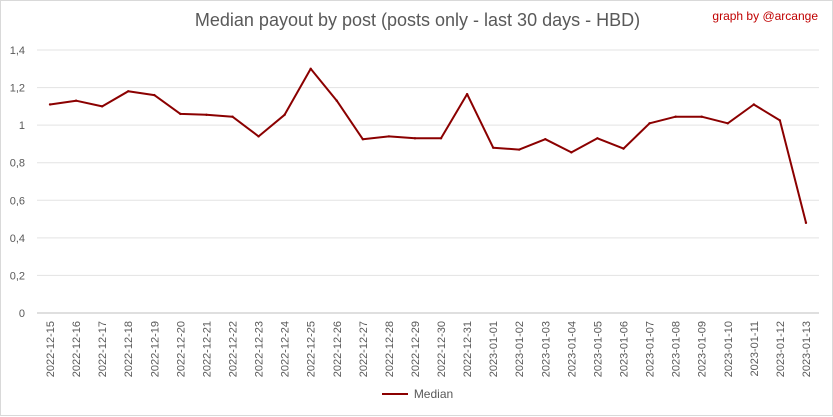 Image resolution: width=833 pixels, height=417 pixels. What do you see at coordinates (207, 349) in the screenshot?
I see `x-tick-label: 2022-12-21` at bounding box center [207, 349].